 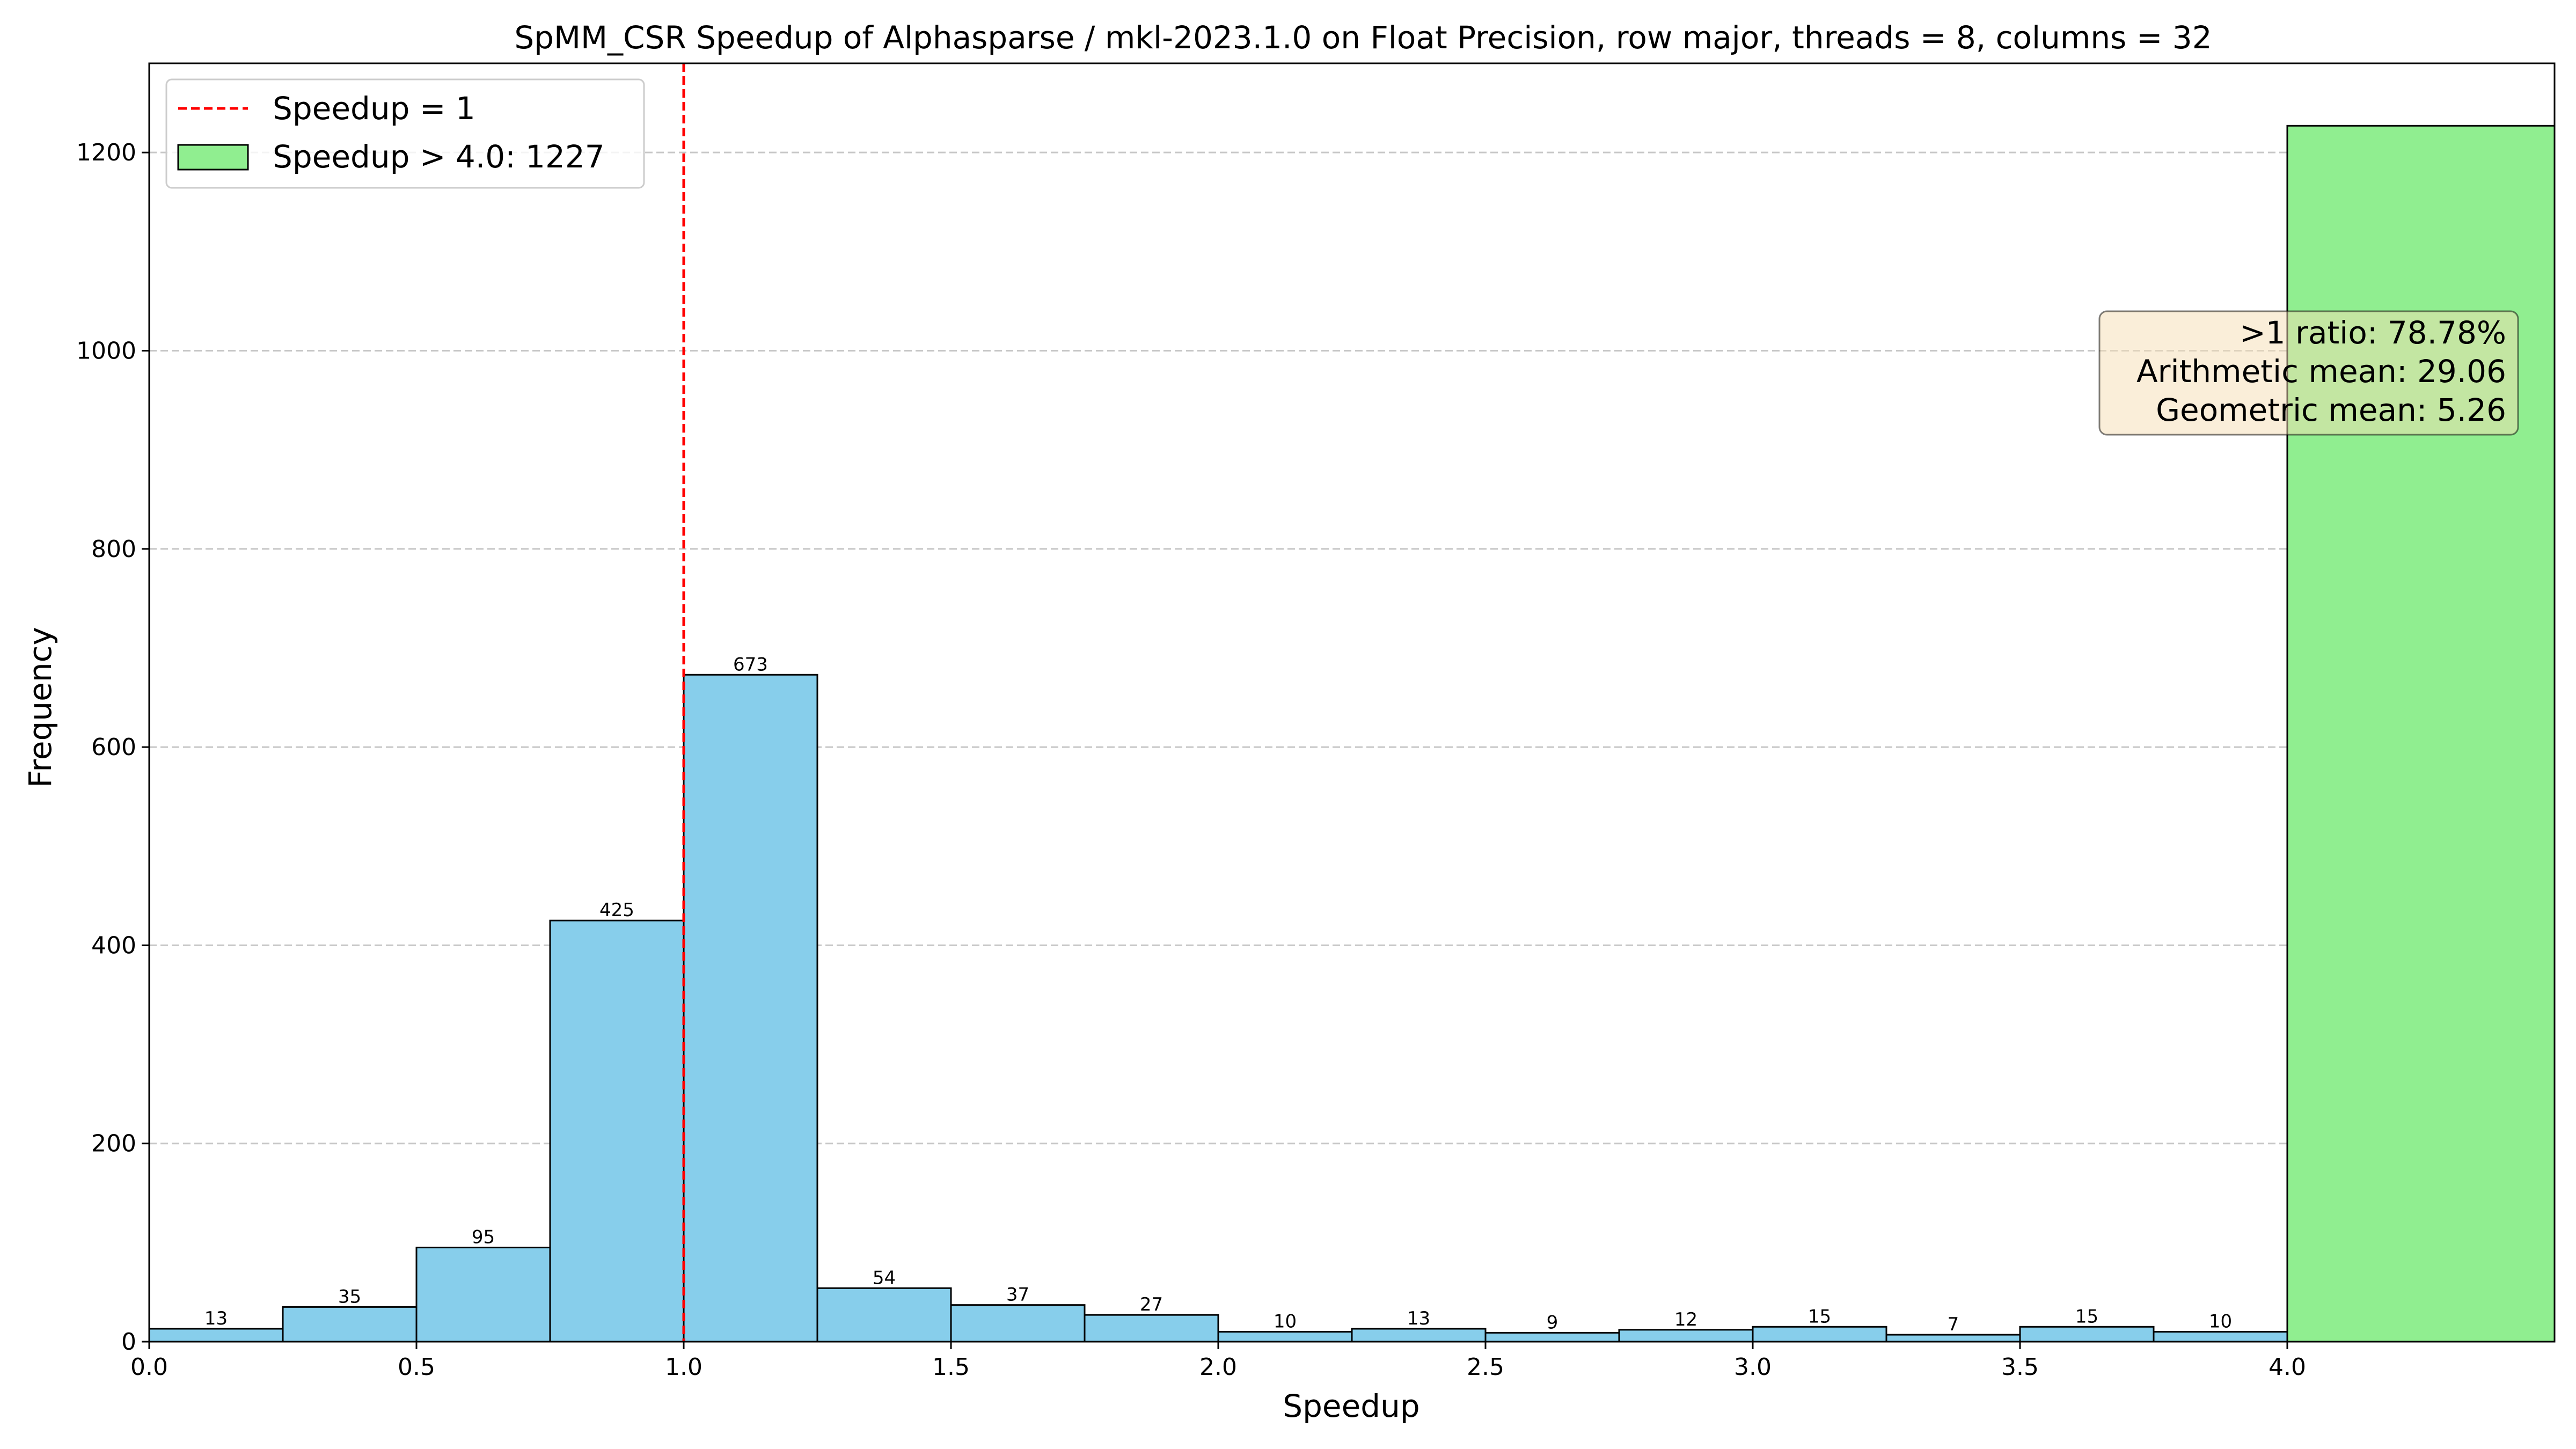 I want to click on stats-ratio: >1 ratio: 78.78%, so click(x=2373, y=332).